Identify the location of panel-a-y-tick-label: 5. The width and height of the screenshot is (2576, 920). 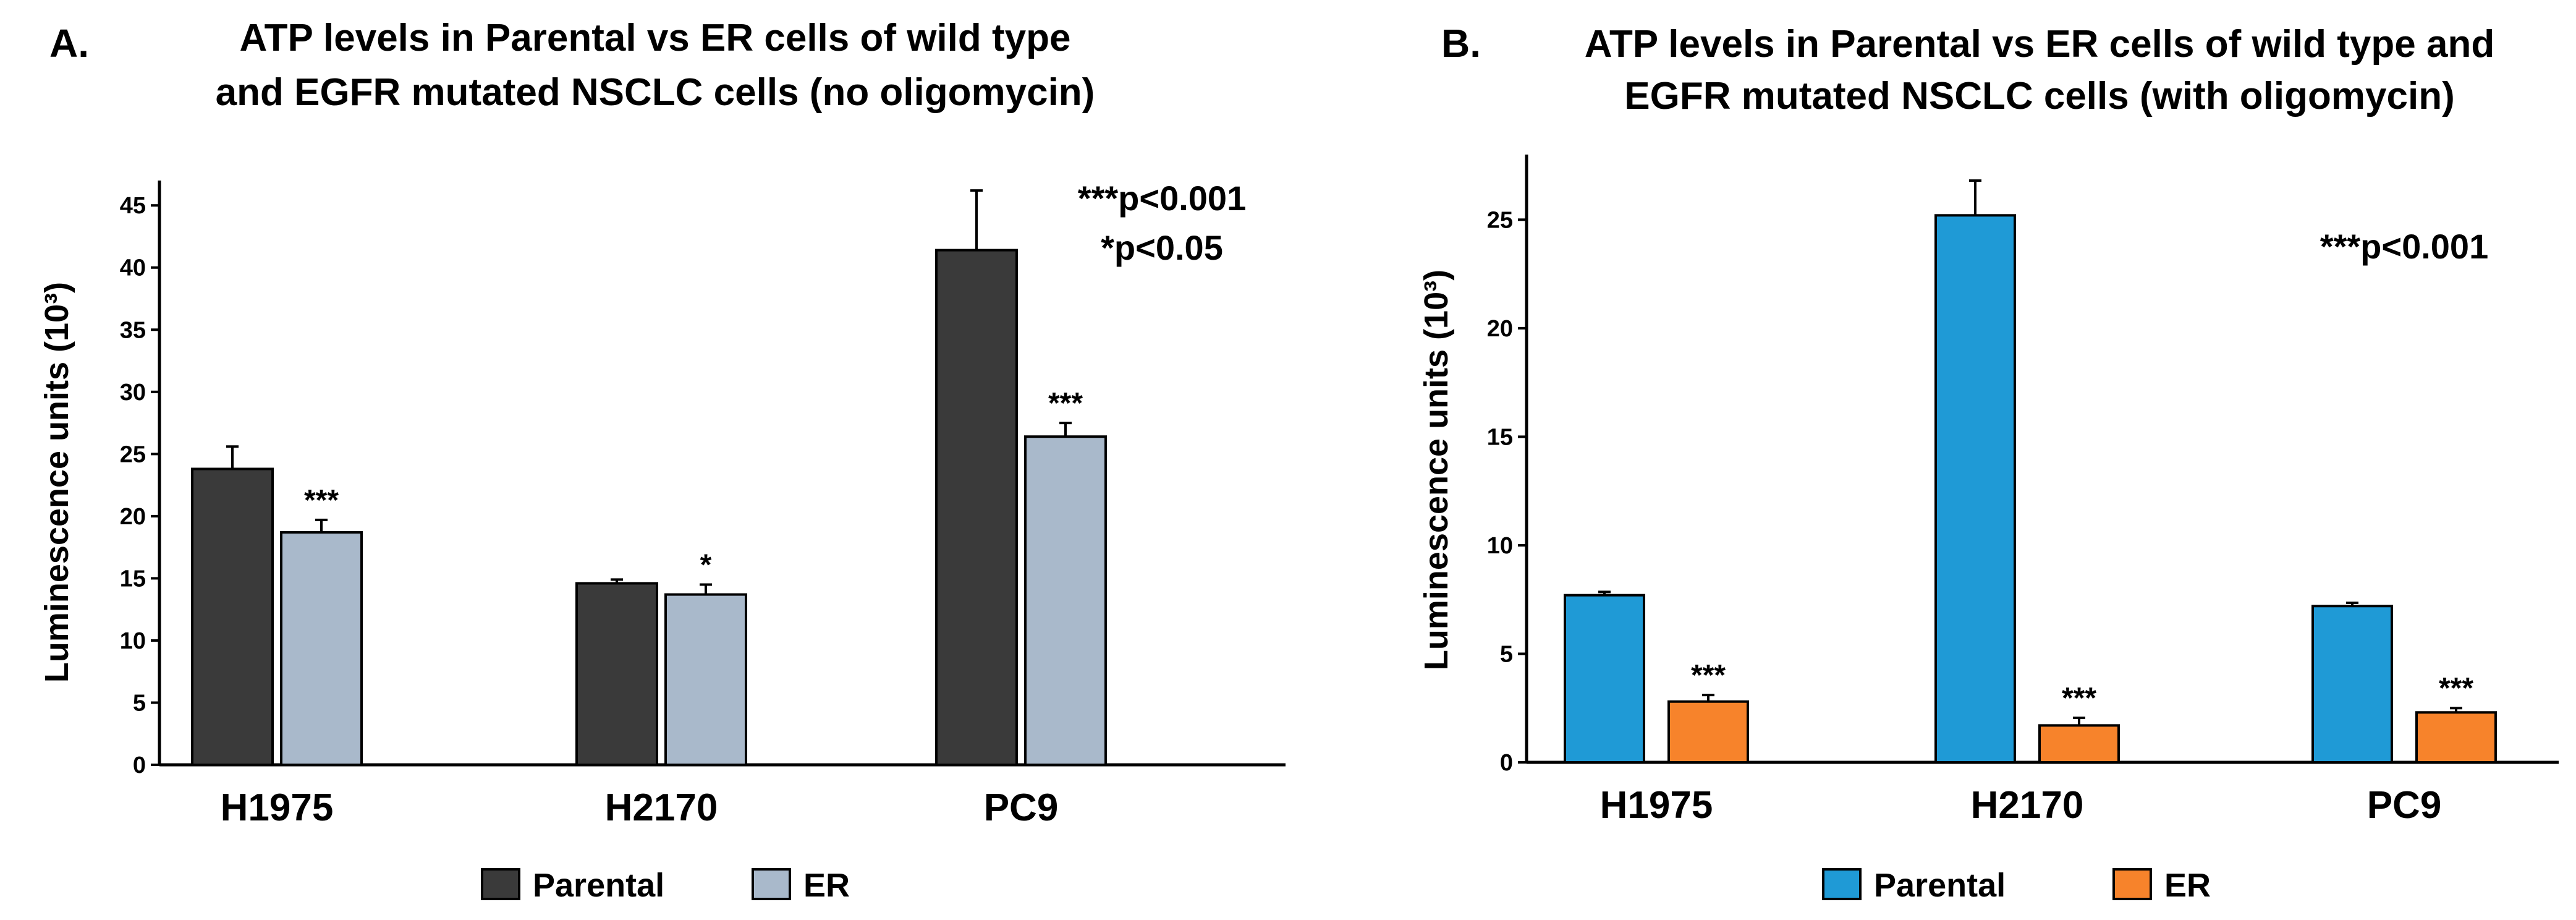
(139, 703).